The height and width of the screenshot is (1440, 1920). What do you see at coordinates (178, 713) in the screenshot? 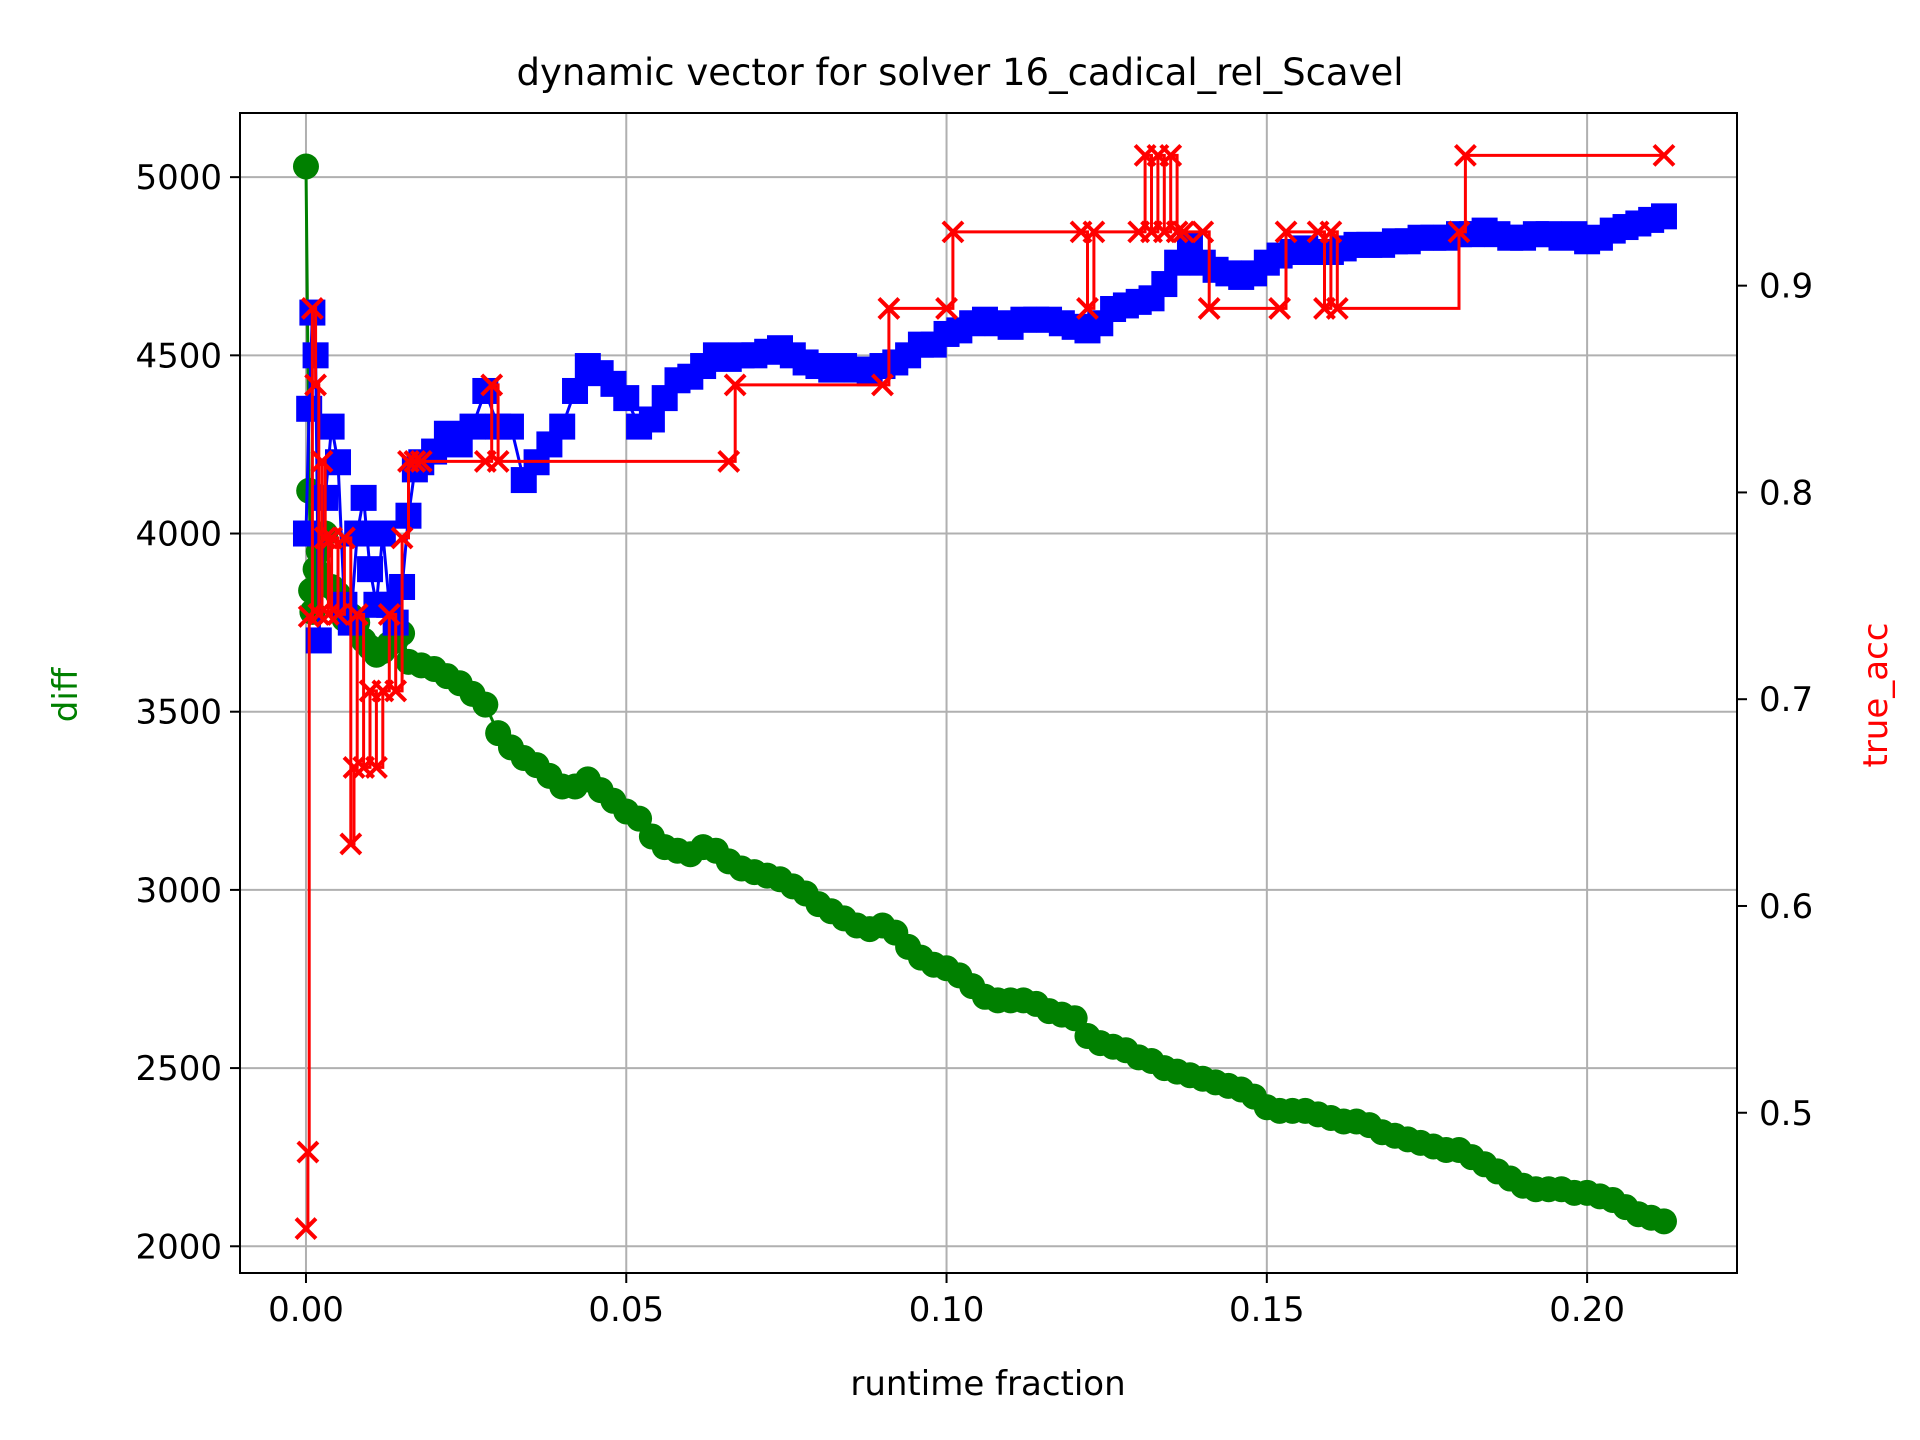
I see `y-left-tick-label: 3500` at bounding box center [178, 713].